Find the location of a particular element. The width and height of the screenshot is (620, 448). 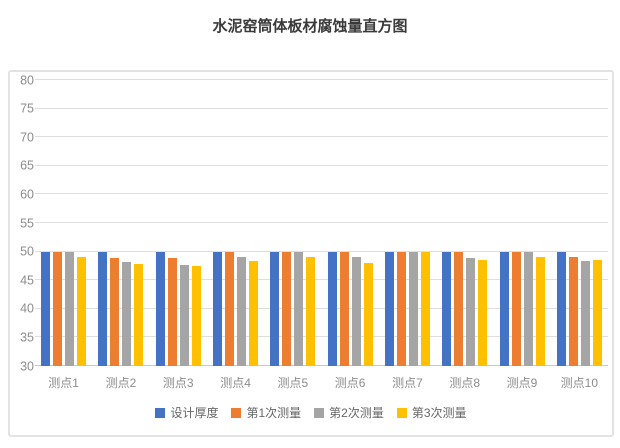

legend-item: 第3次测量 is located at coordinates (431, 412).